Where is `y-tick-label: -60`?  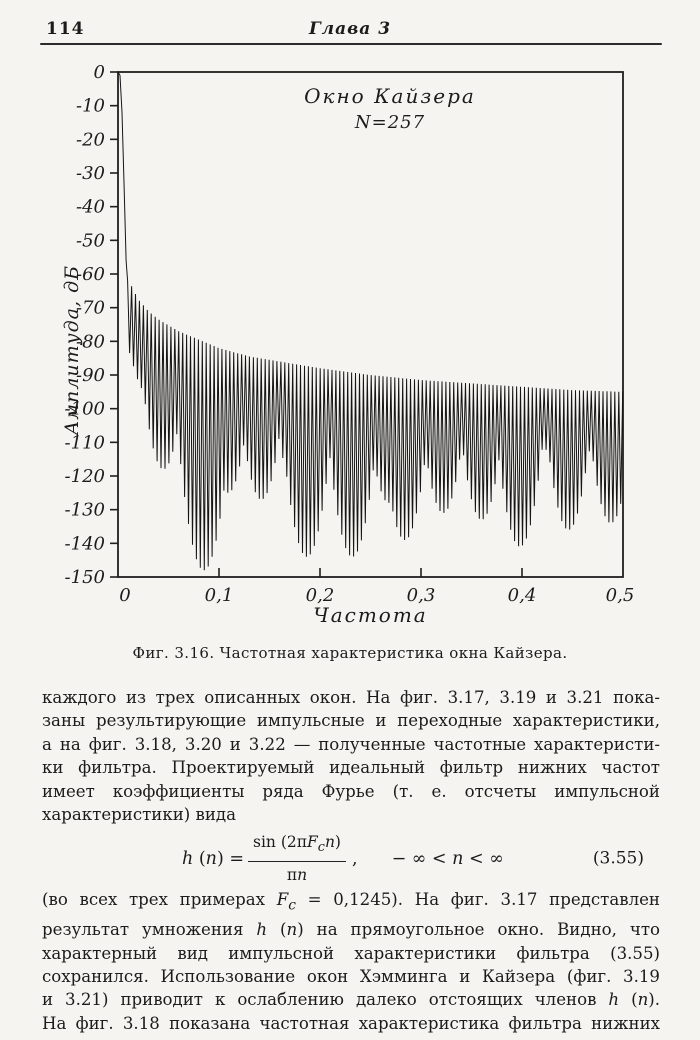 y-tick-label: -60 is located at coordinates (90, 274).